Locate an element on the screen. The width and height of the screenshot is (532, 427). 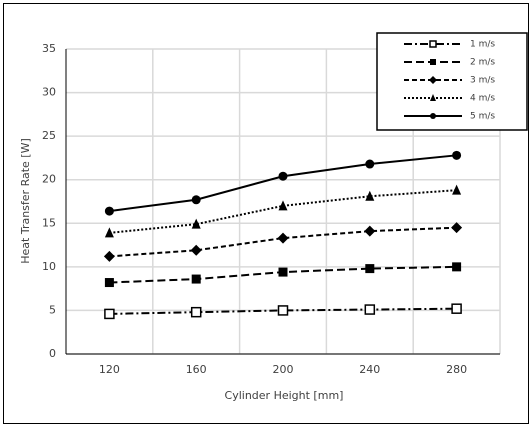
y-tick-label: 5 is located at coordinates (52, 309).